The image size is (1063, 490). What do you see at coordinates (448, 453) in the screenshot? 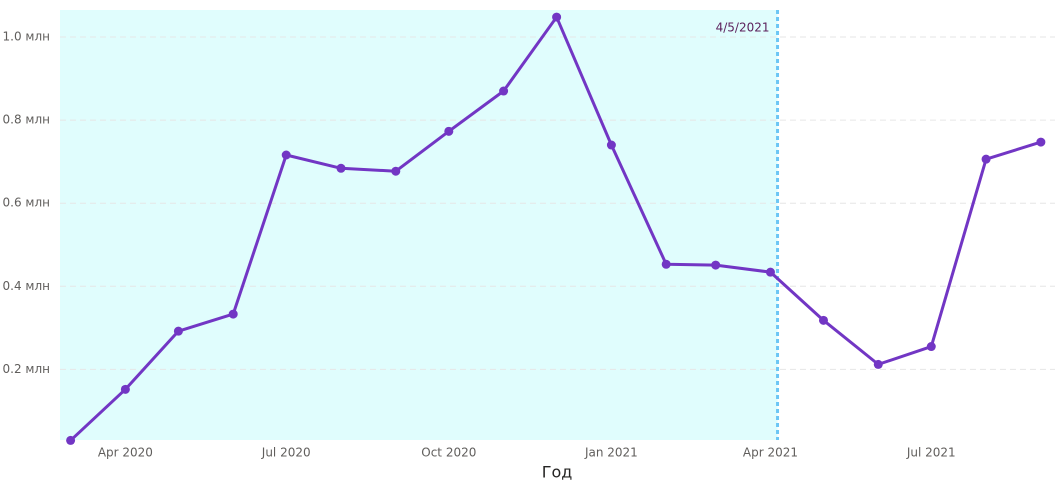
I see `x-tick-label: Oct 2020` at bounding box center [448, 453].